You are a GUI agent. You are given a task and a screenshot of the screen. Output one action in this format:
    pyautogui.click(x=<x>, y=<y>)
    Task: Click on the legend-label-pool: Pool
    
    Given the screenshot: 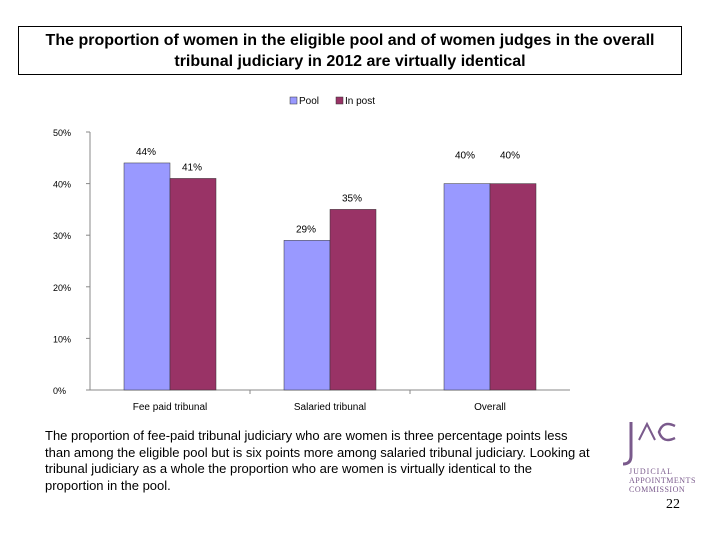 What is the action you would take?
    pyautogui.click(x=309, y=101)
    